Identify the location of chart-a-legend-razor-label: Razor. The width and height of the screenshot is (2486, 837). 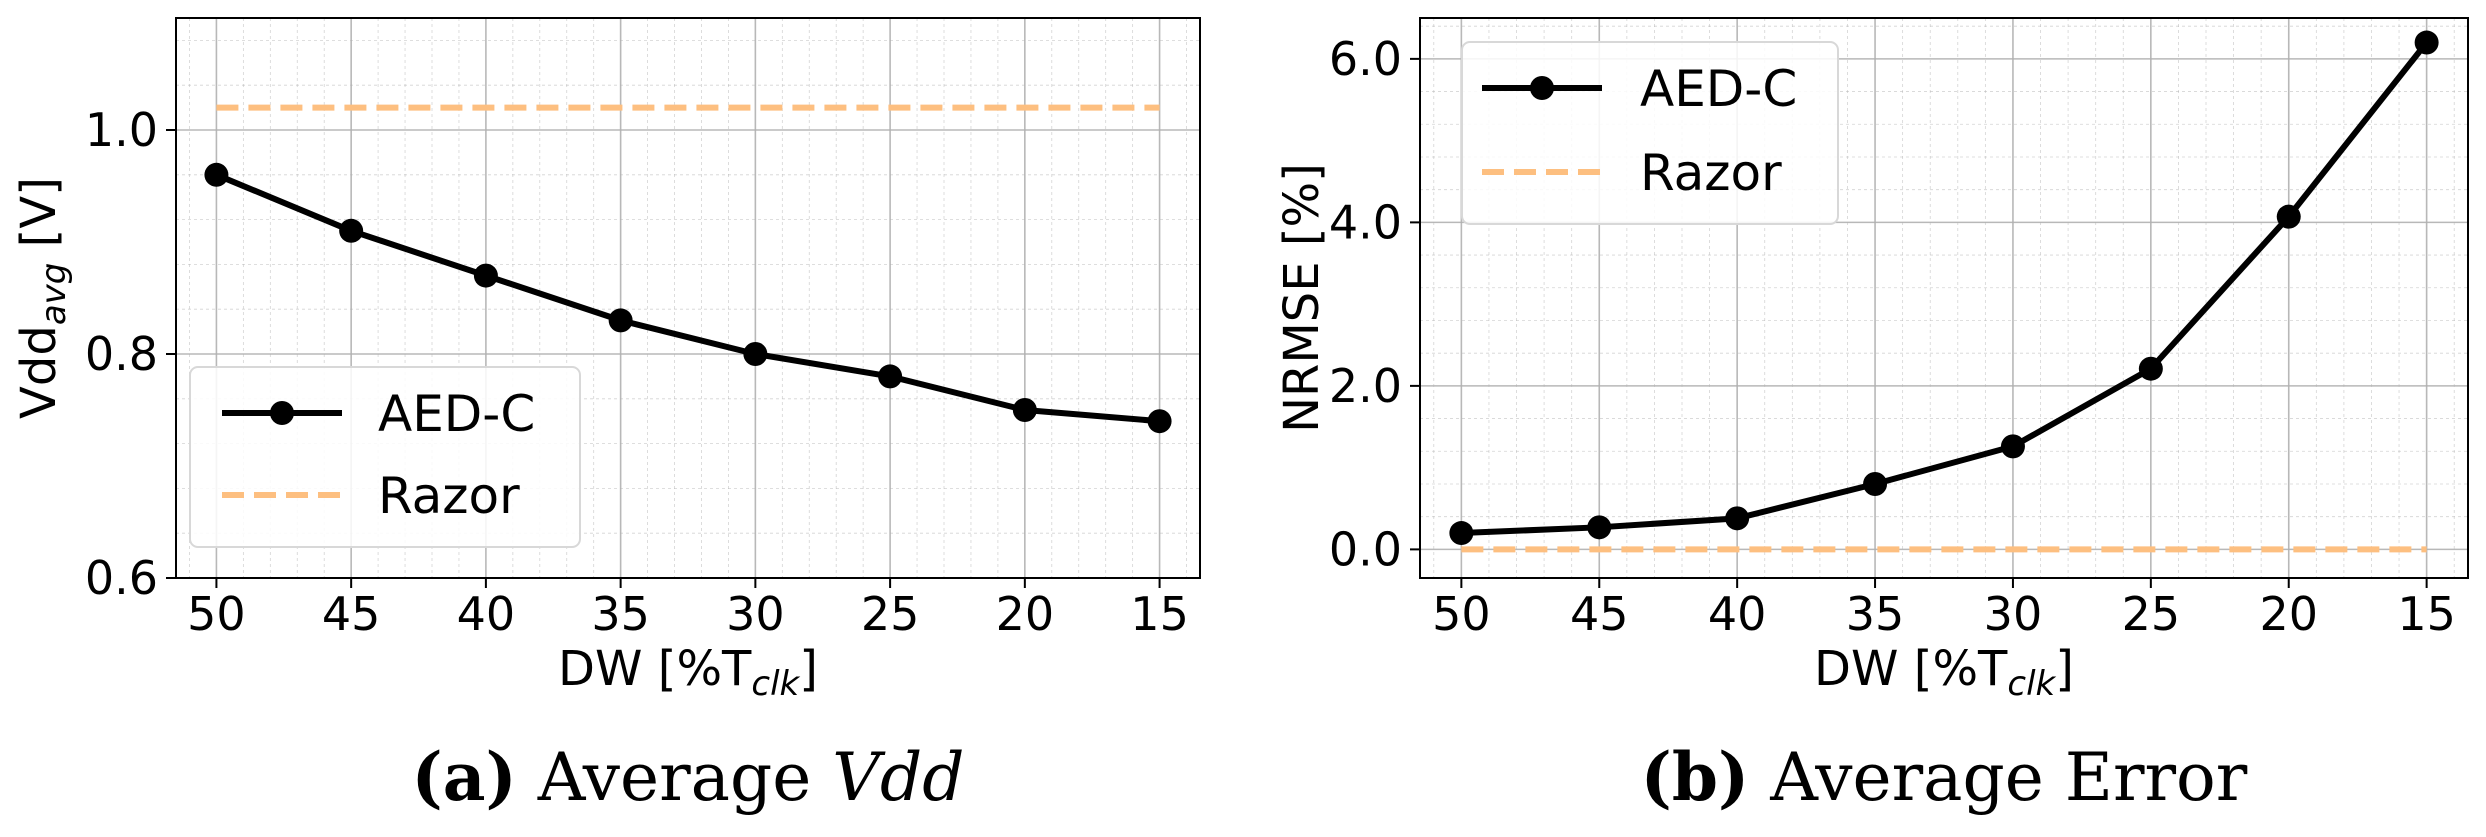
(449, 496).